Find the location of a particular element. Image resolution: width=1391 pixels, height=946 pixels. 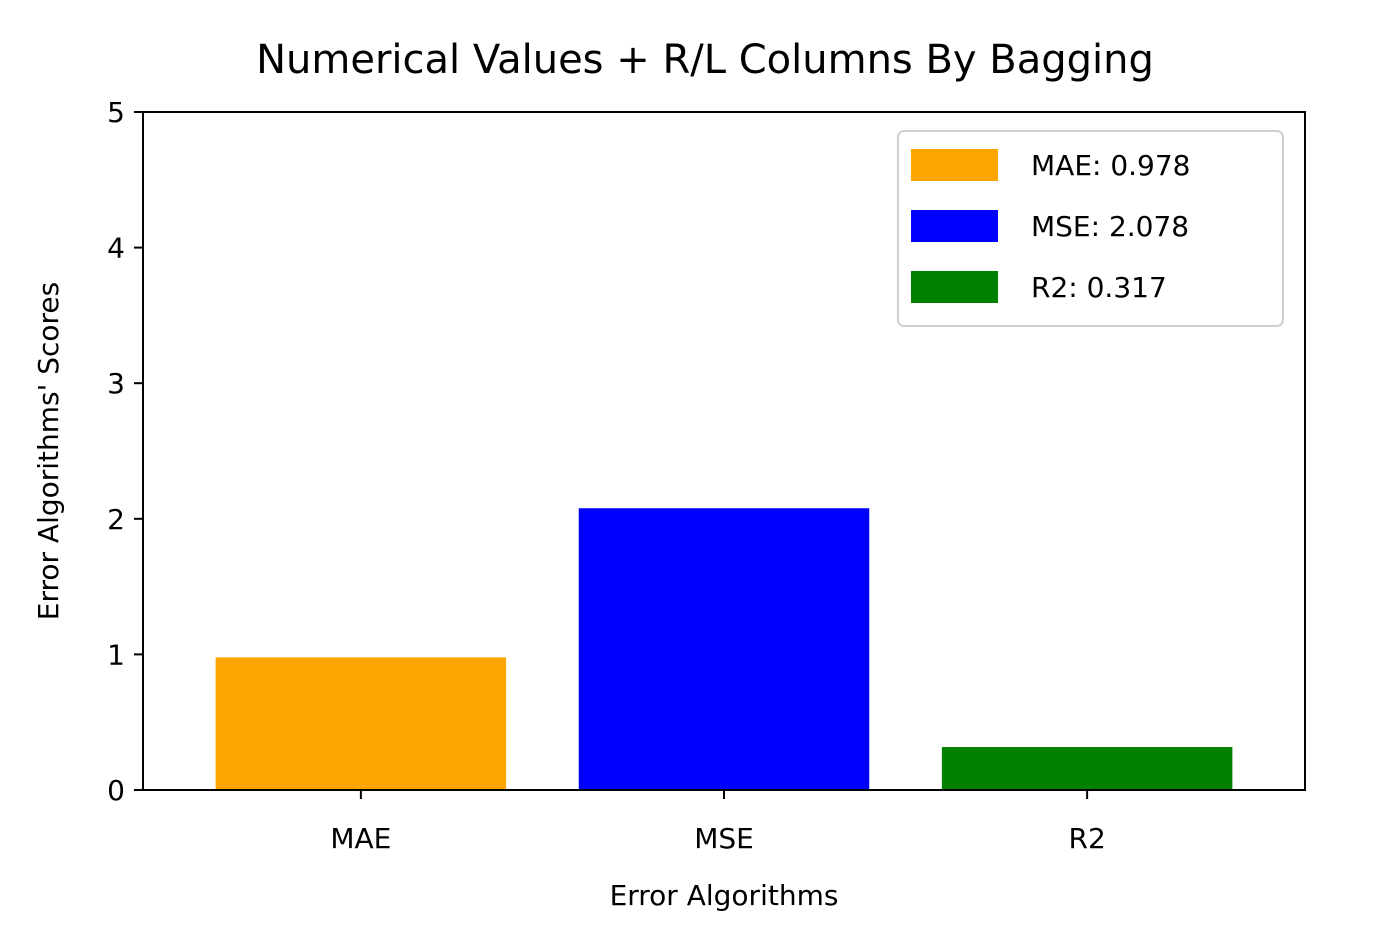

legend-label: MAE: 0.978 is located at coordinates (1111, 165).